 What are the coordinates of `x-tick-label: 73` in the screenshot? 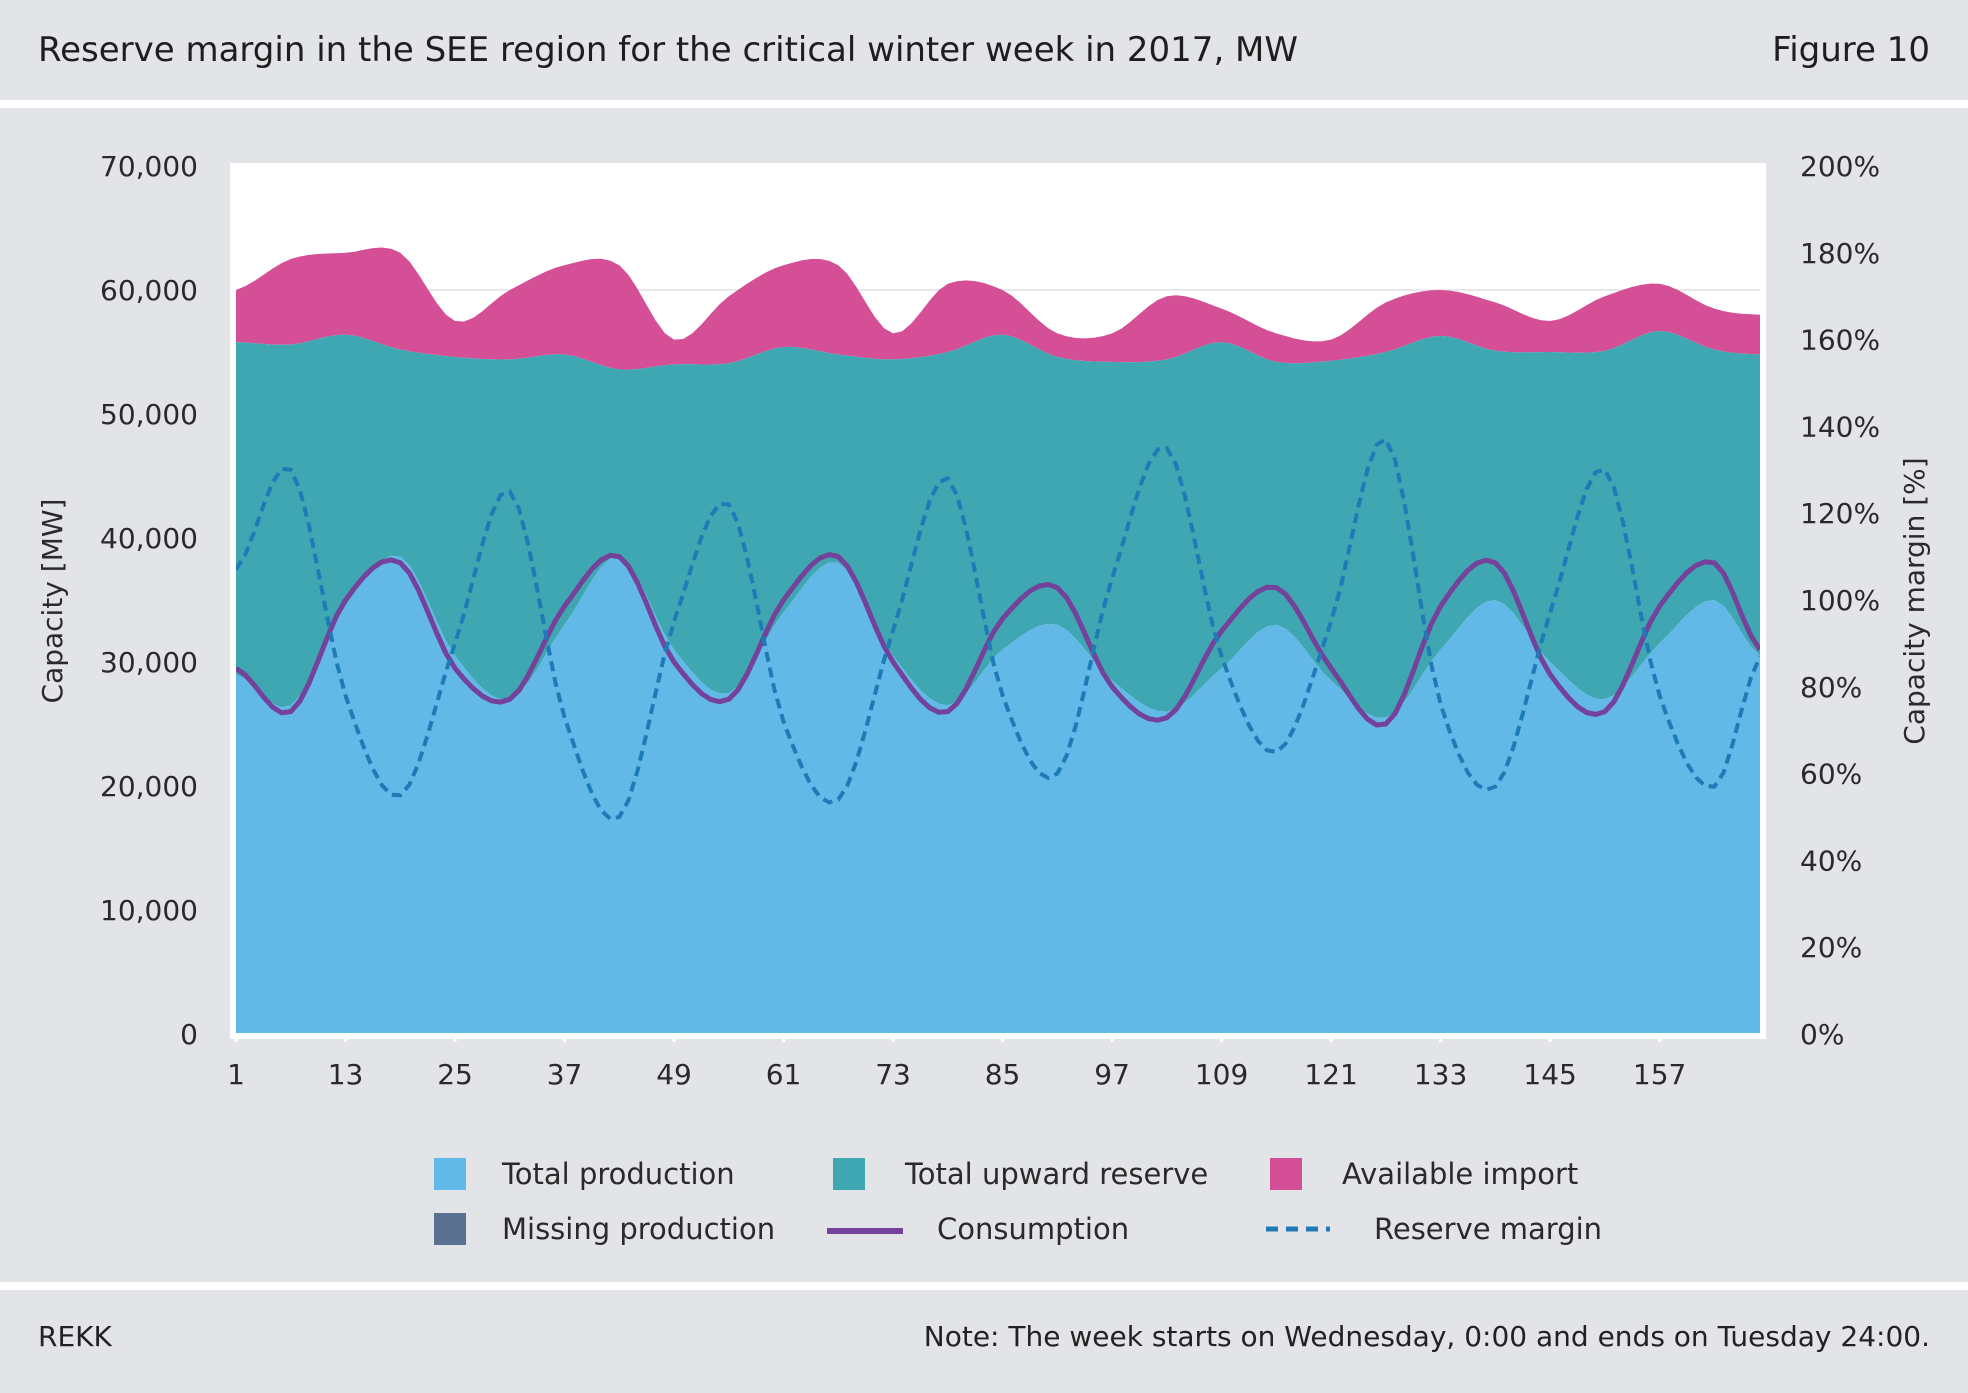 It's located at (893, 1074).